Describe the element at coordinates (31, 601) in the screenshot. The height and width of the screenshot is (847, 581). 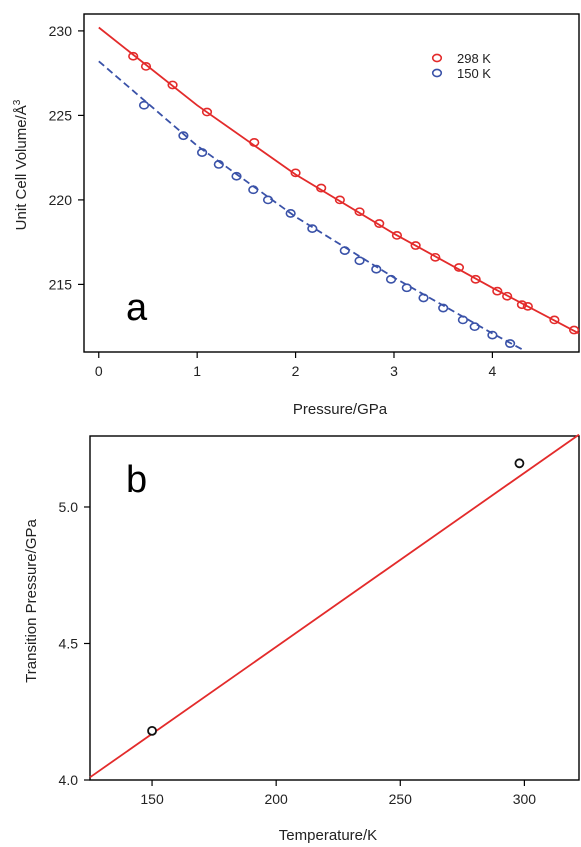
I see `panel-b-y-axis-title: Transition Pressure/GPa` at that location.